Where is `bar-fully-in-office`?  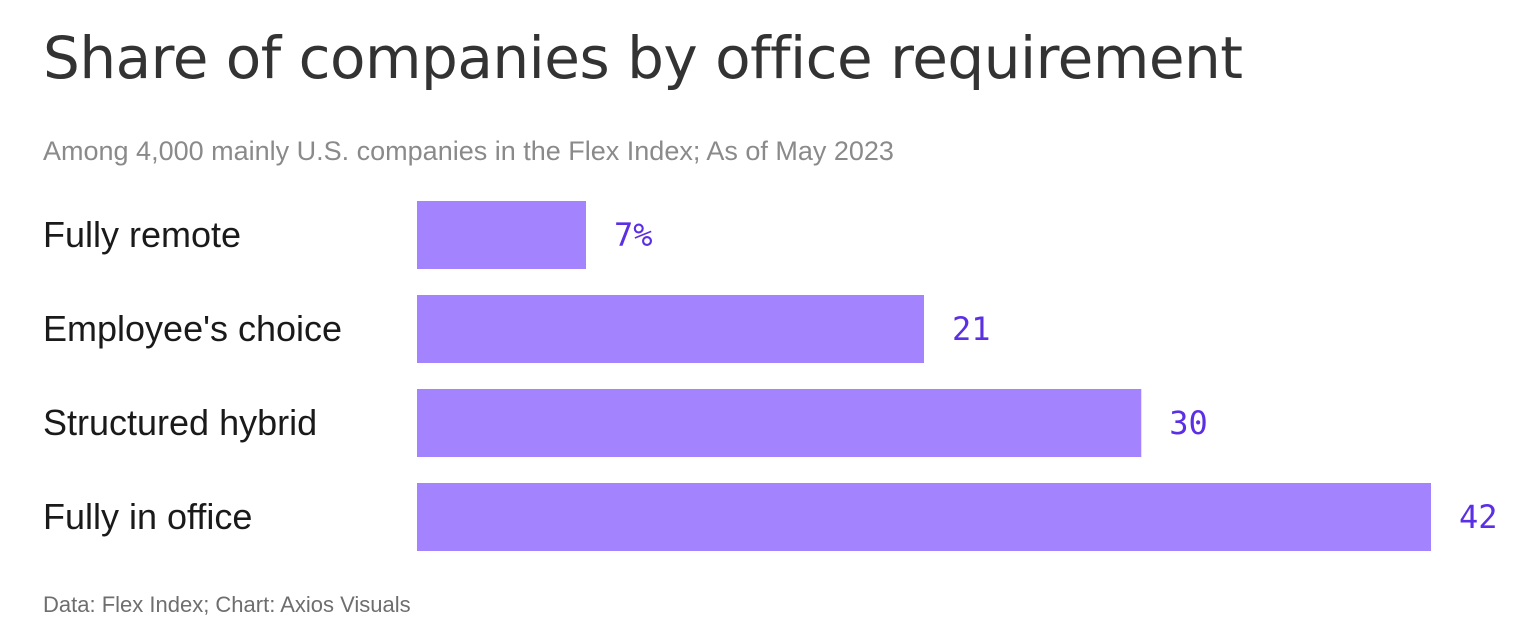 bar-fully-in-office is located at coordinates (924, 517).